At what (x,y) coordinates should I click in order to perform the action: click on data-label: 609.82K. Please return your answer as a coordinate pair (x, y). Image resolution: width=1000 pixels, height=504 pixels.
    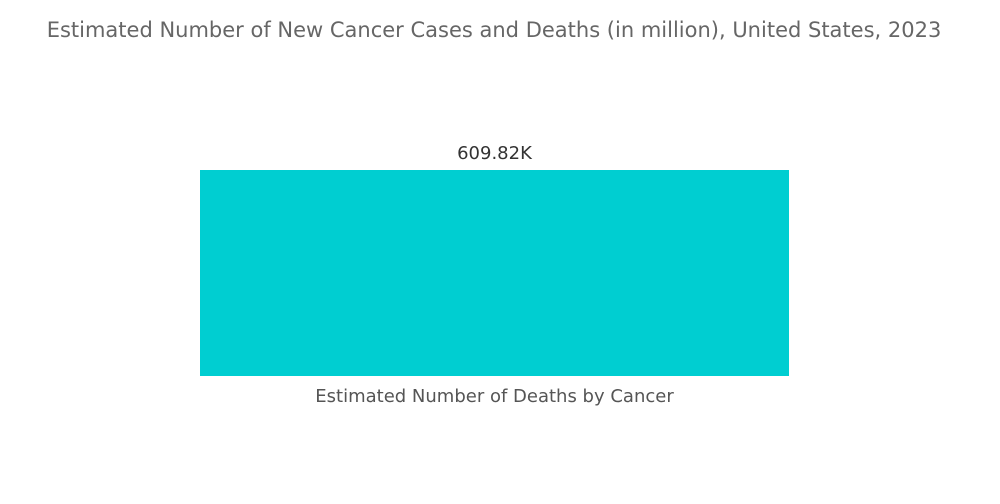
    Looking at the image, I should click on (495, 153).